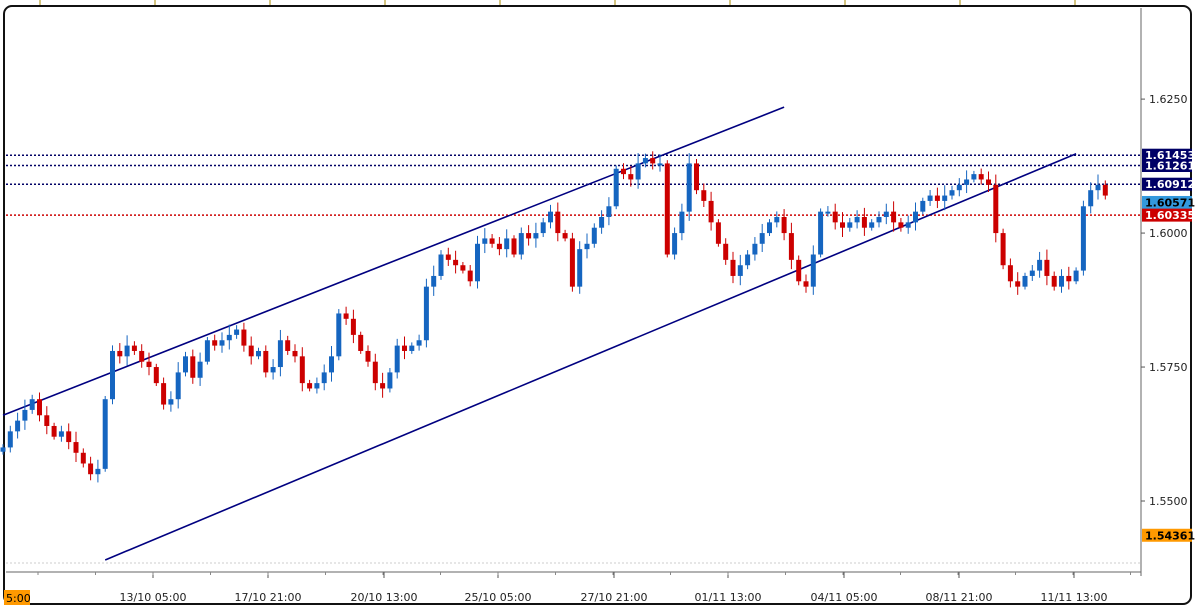  What do you see at coordinates (1170, 202) in the screenshot?
I see `price-level-label: 1.60571` at bounding box center [1170, 202].